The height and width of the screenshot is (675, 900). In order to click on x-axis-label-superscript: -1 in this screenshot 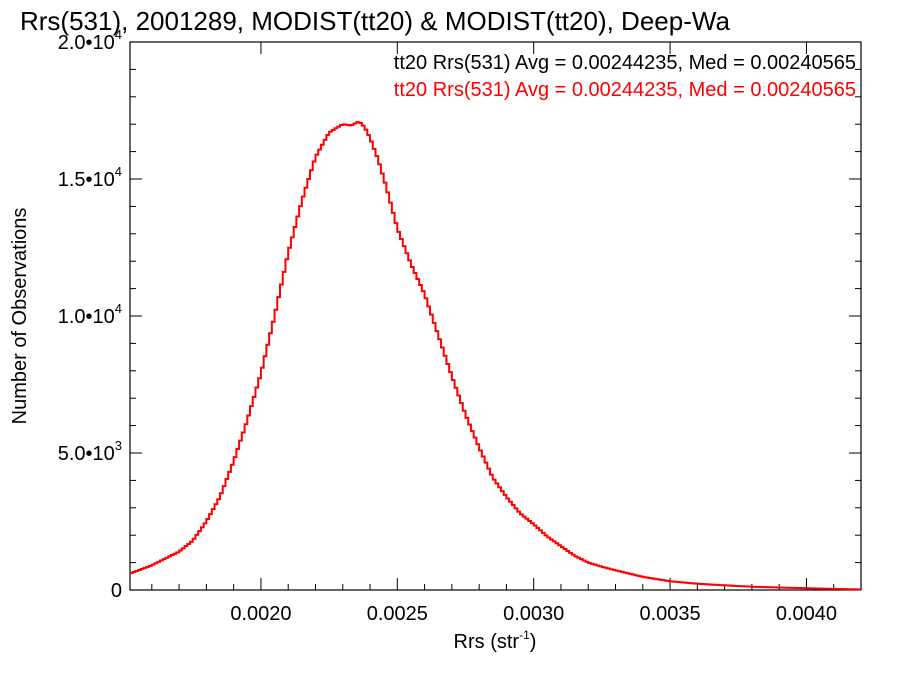, I will do `click(524, 635)`.